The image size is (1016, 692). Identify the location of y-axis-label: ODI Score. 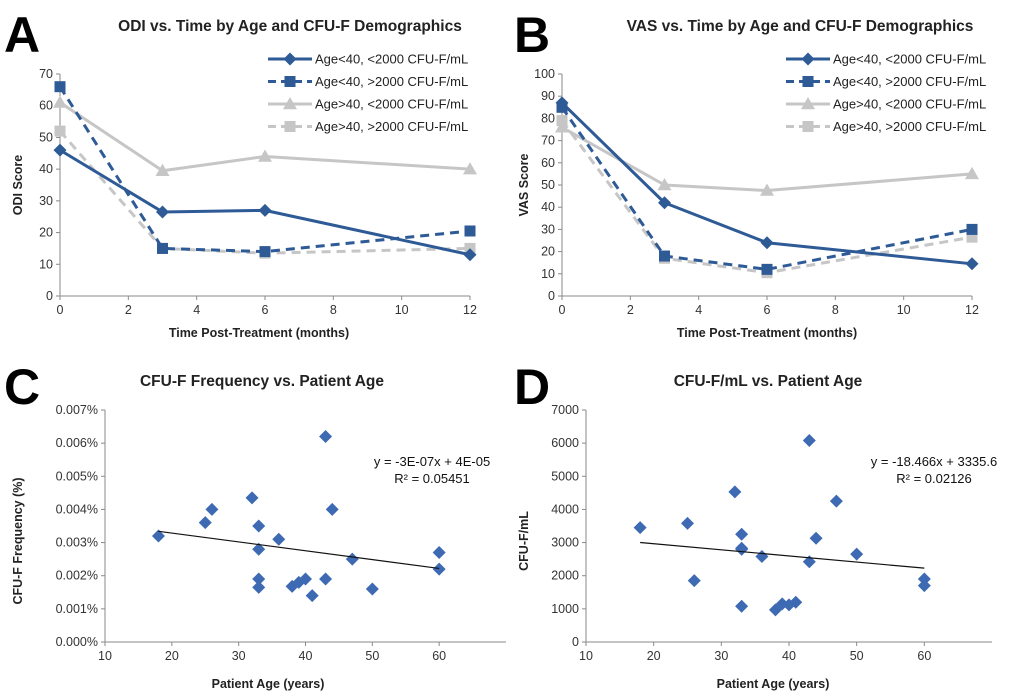
(18, 185).